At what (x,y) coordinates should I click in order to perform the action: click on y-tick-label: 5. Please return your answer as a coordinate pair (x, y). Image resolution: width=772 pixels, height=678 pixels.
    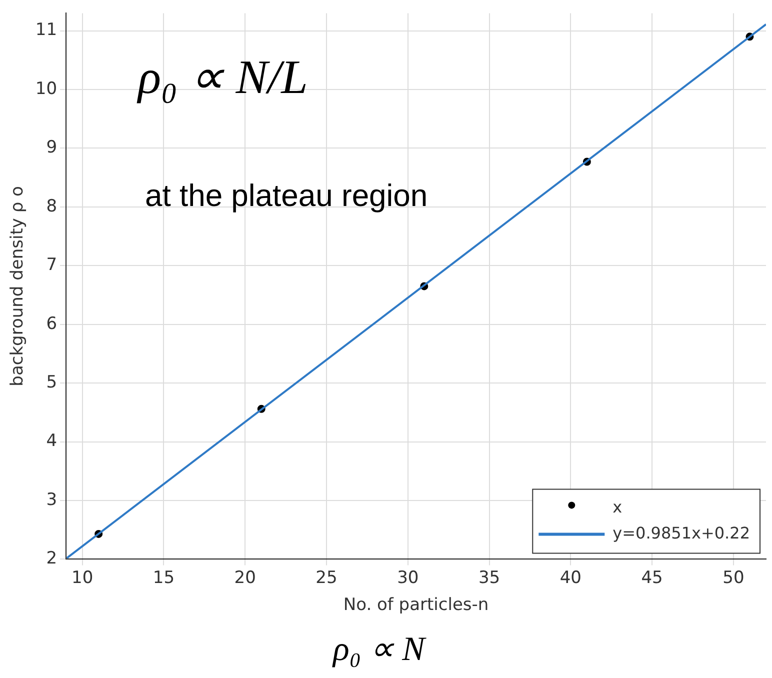
    Looking at the image, I should click on (52, 382).